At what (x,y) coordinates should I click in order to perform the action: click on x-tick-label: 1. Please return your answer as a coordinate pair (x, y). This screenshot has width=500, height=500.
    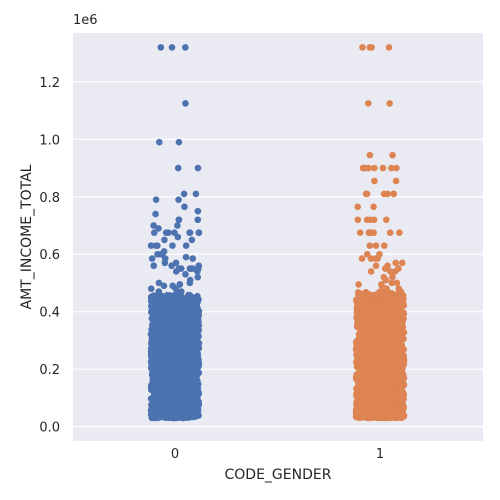
    Looking at the image, I should click on (380, 454).